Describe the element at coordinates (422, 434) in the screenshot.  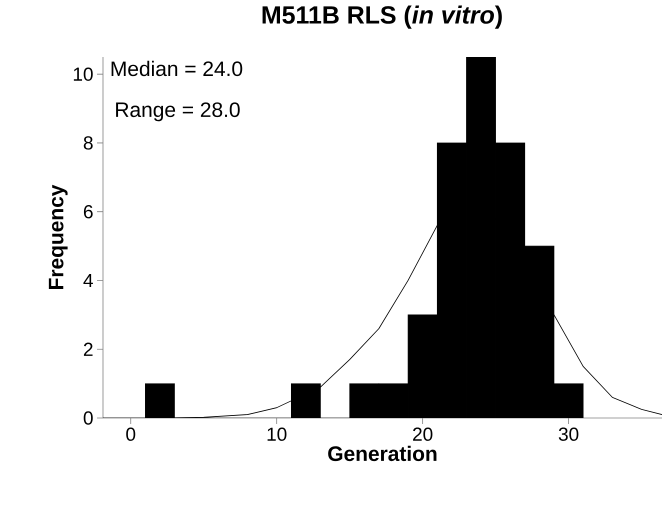
I see `x-tick-label: 20` at that location.